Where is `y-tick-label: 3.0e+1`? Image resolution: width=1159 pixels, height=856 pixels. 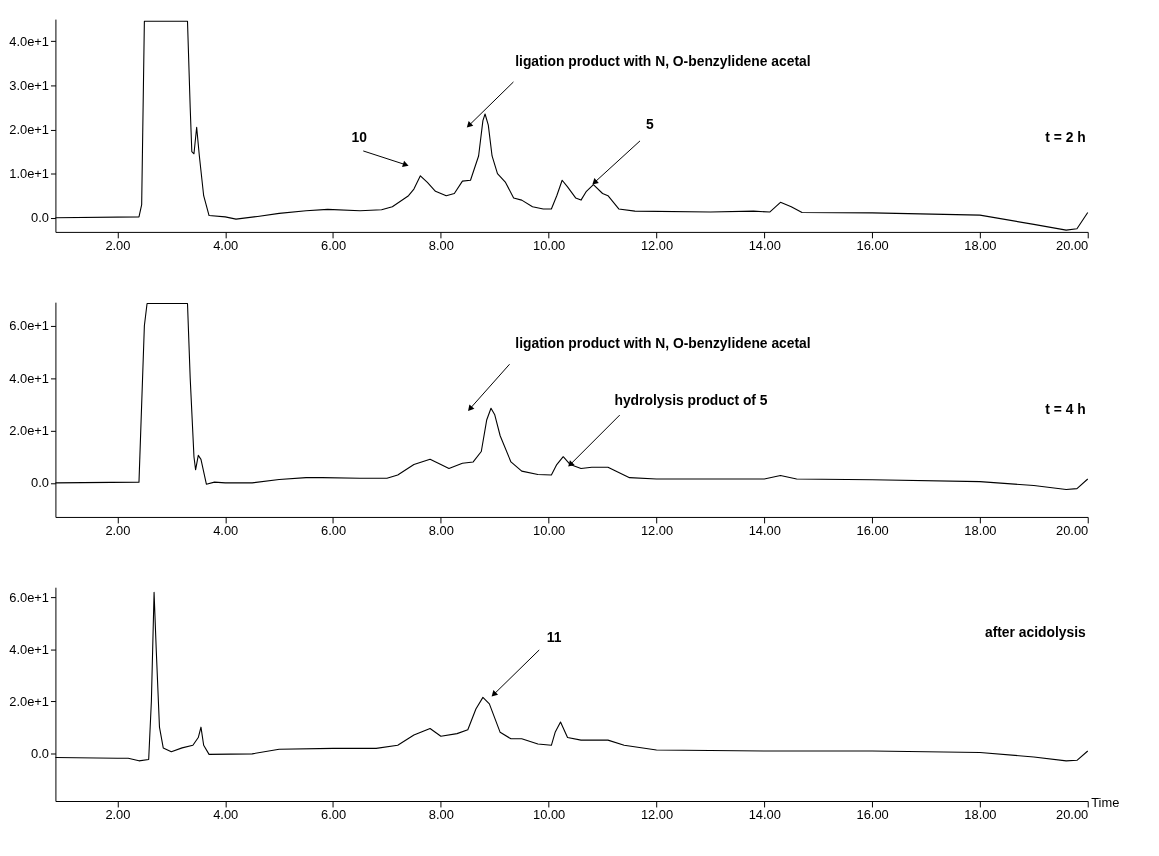
y-tick-label: 3.0e+1 is located at coordinates (29, 85).